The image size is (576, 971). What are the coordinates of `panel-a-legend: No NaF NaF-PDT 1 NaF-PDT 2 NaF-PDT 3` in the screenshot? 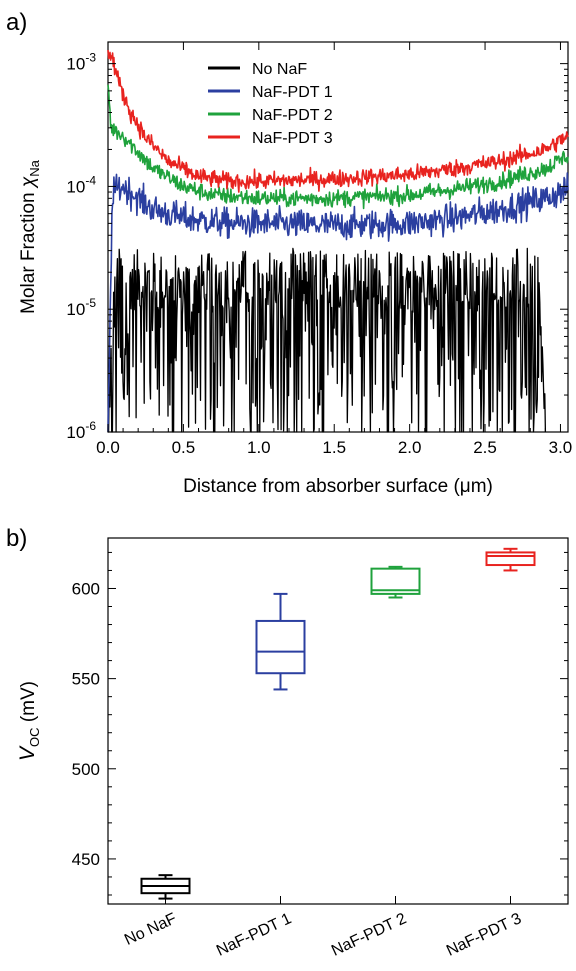 It's located at (270, 104).